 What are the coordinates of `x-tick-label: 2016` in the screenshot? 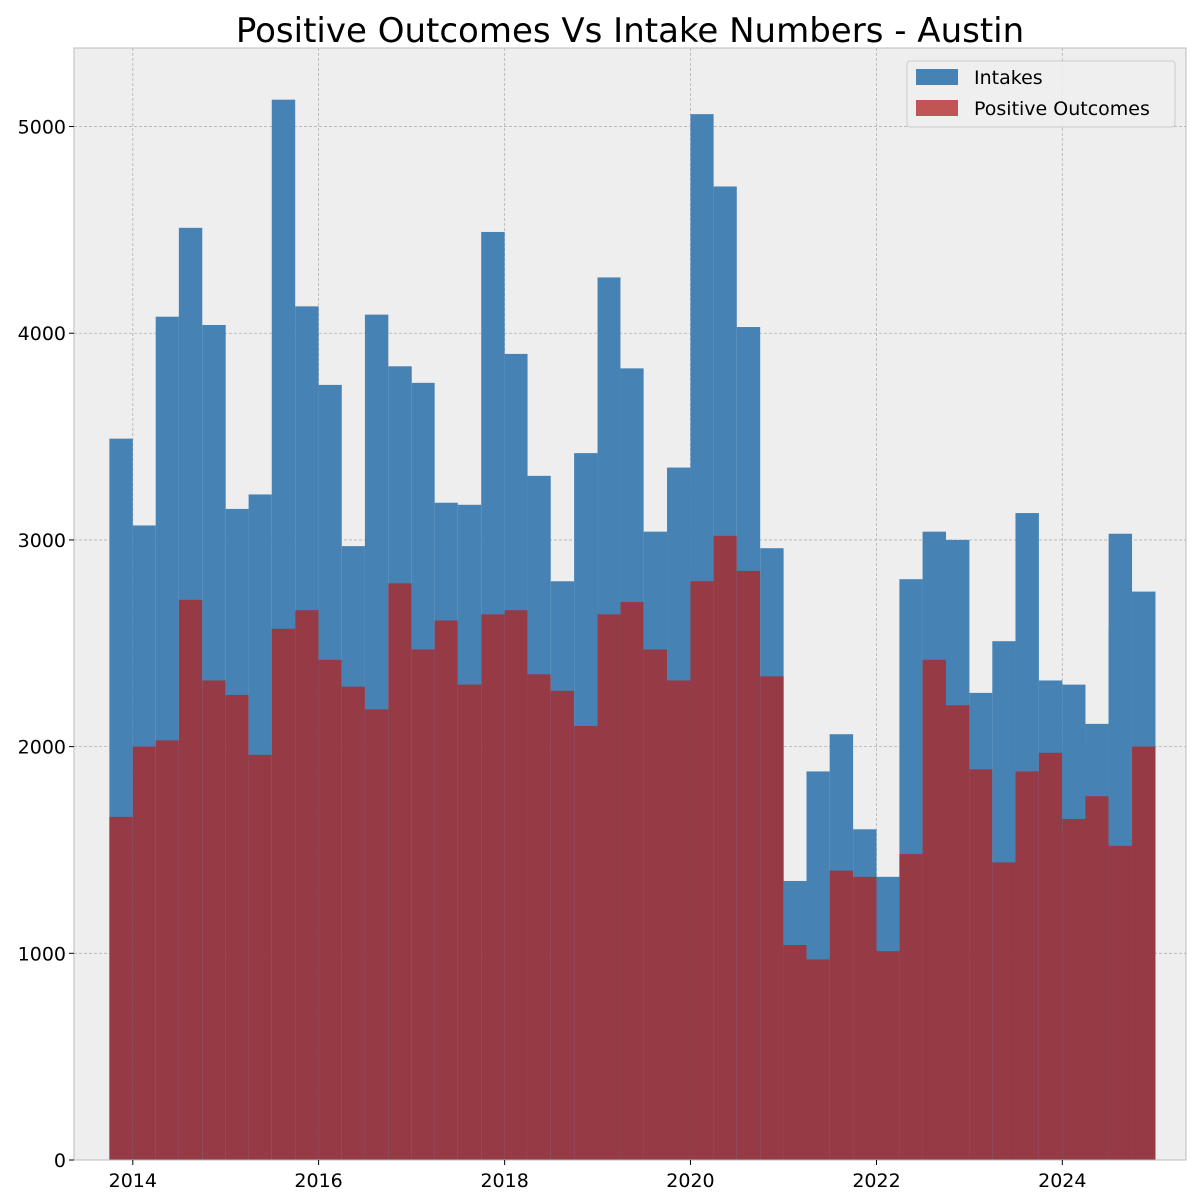 It's located at (318, 1181).